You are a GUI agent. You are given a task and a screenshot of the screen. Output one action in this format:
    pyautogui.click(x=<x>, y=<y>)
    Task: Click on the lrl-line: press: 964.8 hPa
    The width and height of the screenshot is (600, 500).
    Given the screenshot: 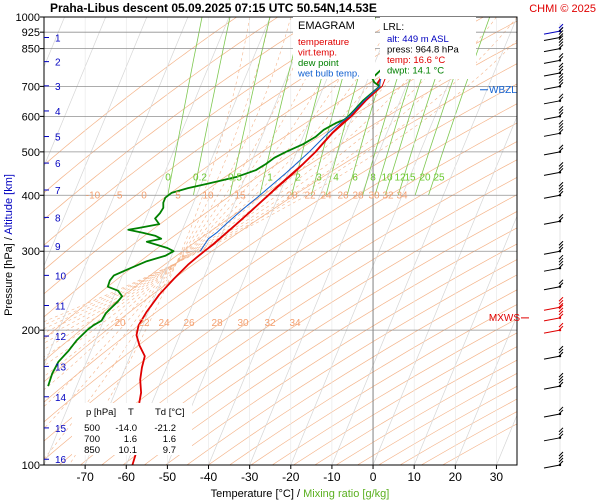 What is the action you would take?
    pyautogui.click(x=423, y=50)
    